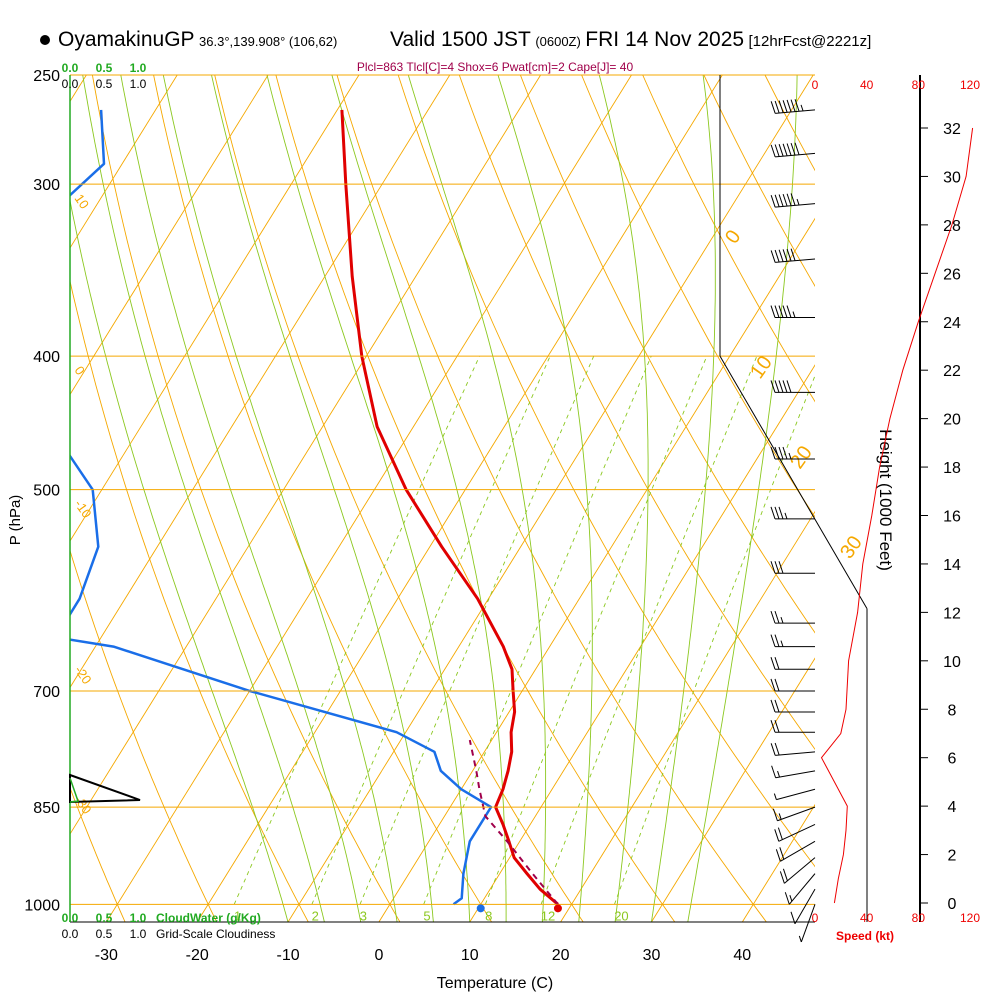  I want to click on pressure-tick-label: 700, so click(46, 692).